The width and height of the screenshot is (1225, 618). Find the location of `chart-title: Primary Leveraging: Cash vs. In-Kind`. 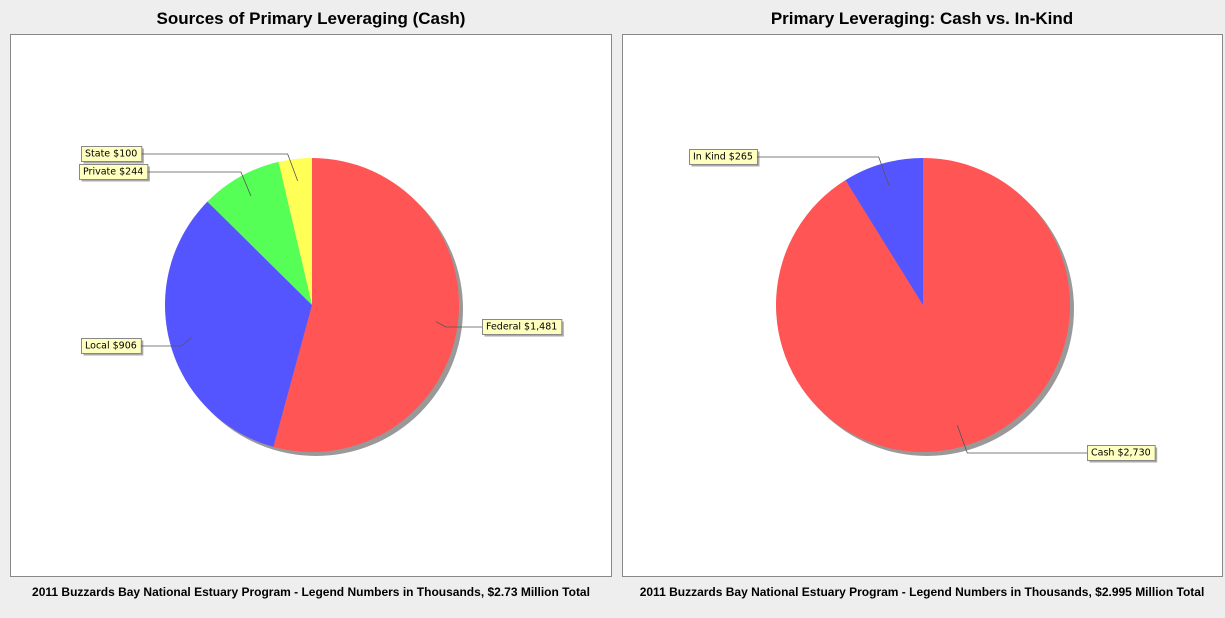

chart-title: Primary Leveraging: Cash vs. In-Kind is located at coordinates (922, 18).